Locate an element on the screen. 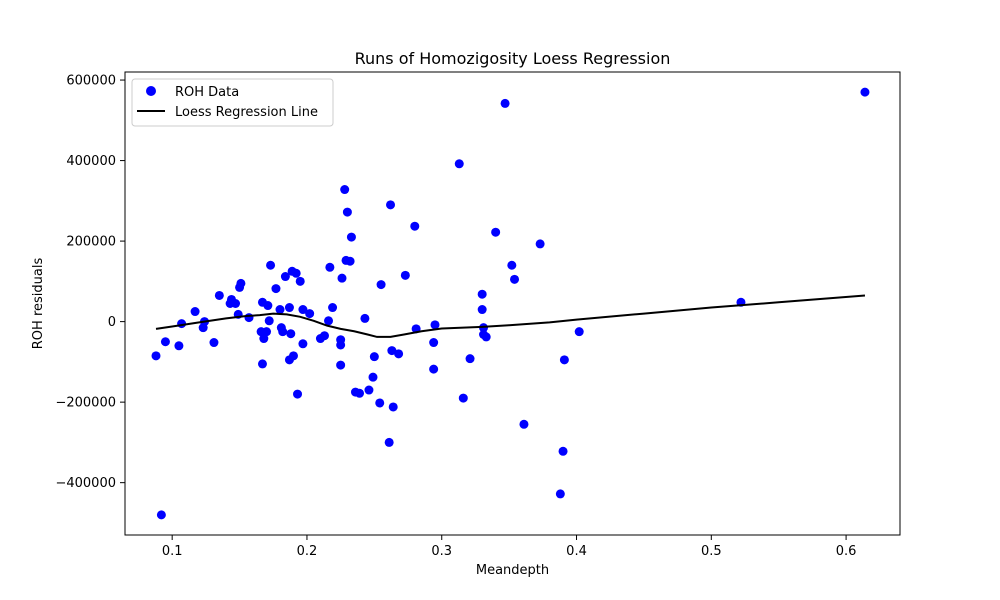  chart-title: Runs of Homozigosity Loess Regression is located at coordinates (513, 58).